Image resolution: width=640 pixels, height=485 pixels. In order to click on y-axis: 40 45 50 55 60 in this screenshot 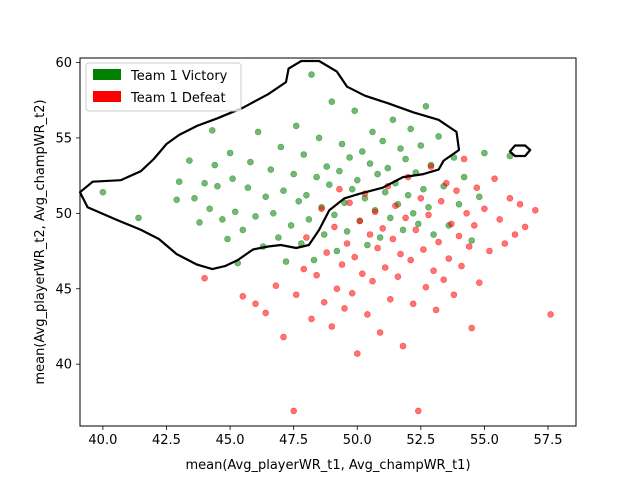, I will do `click(67, 214)`.